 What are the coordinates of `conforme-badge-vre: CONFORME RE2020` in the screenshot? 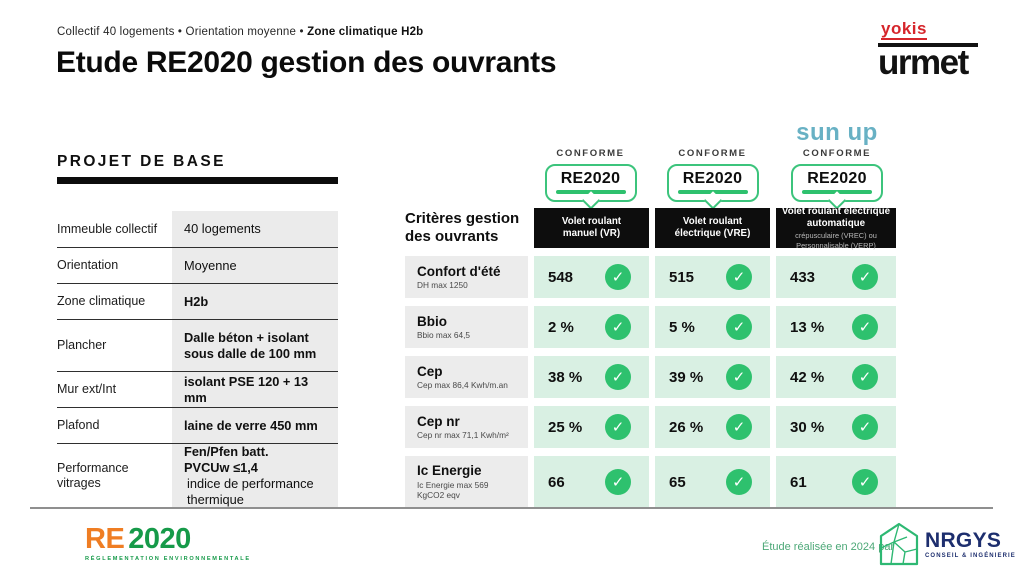 It's located at (712, 175).